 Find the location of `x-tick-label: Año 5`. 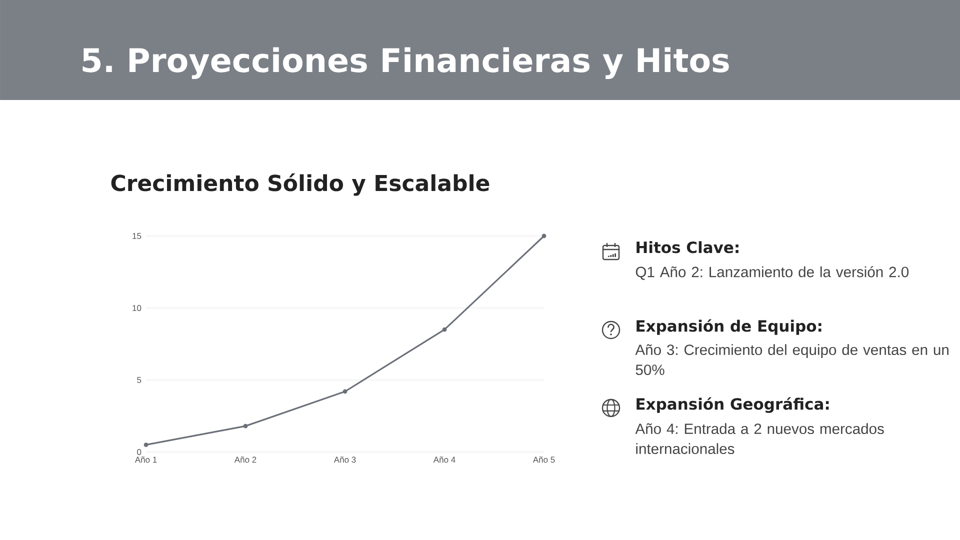

x-tick-label: Año 5 is located at coordinates (543, 459).